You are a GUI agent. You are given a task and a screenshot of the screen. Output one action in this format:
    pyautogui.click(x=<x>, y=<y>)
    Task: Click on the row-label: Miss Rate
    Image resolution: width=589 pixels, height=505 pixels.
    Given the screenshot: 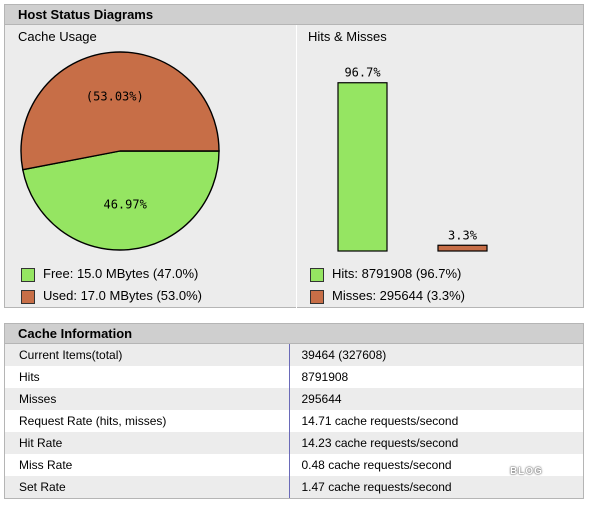 What is the action you would take?
    pyautogui.click(x=147, y=465)
    